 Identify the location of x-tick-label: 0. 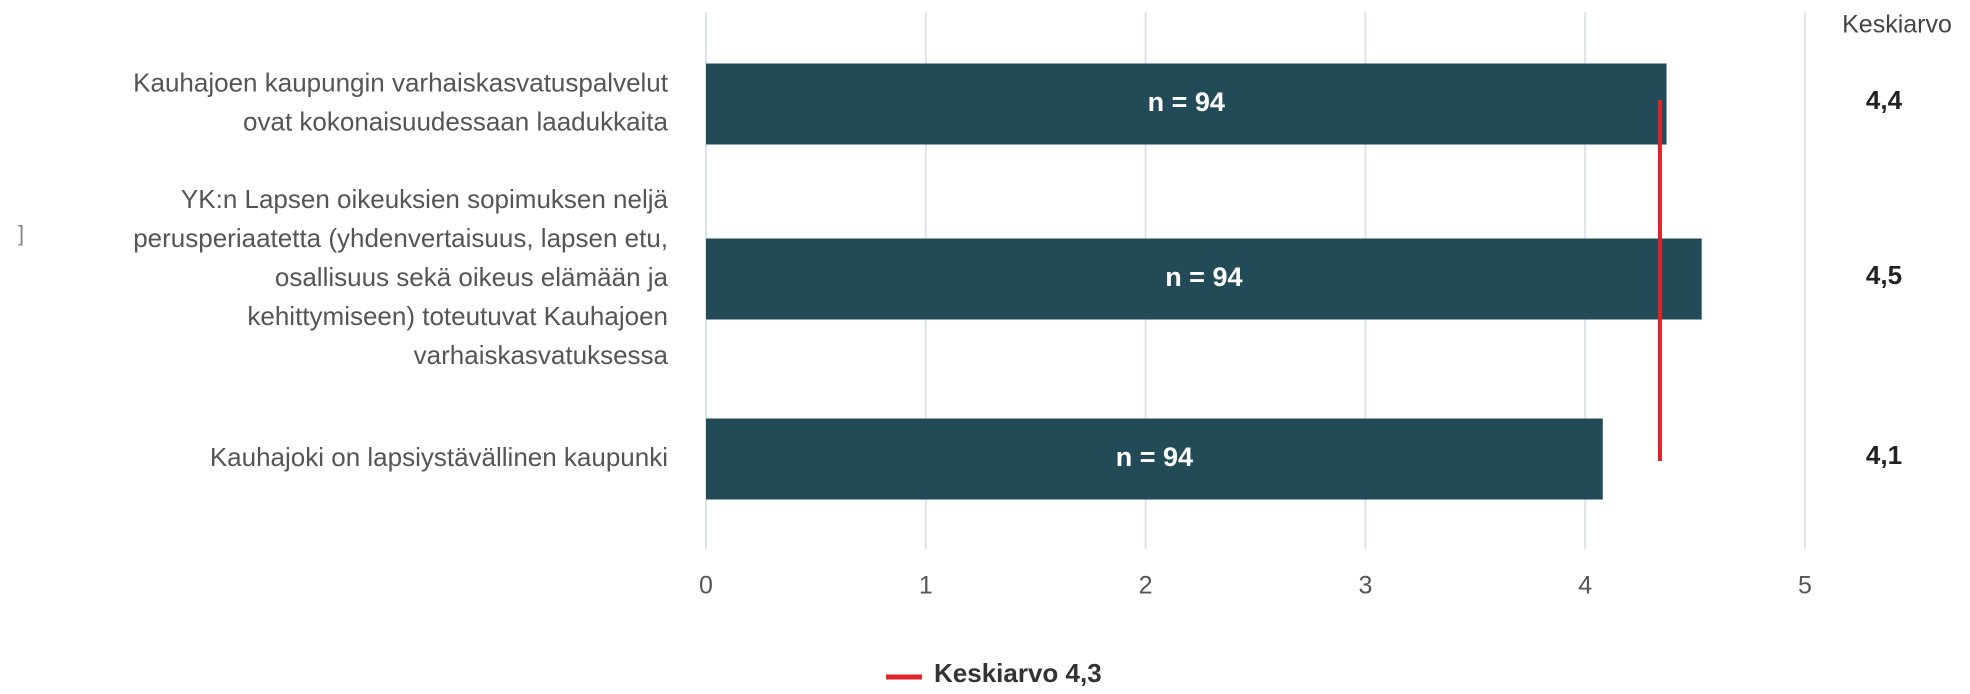
(706, 586).